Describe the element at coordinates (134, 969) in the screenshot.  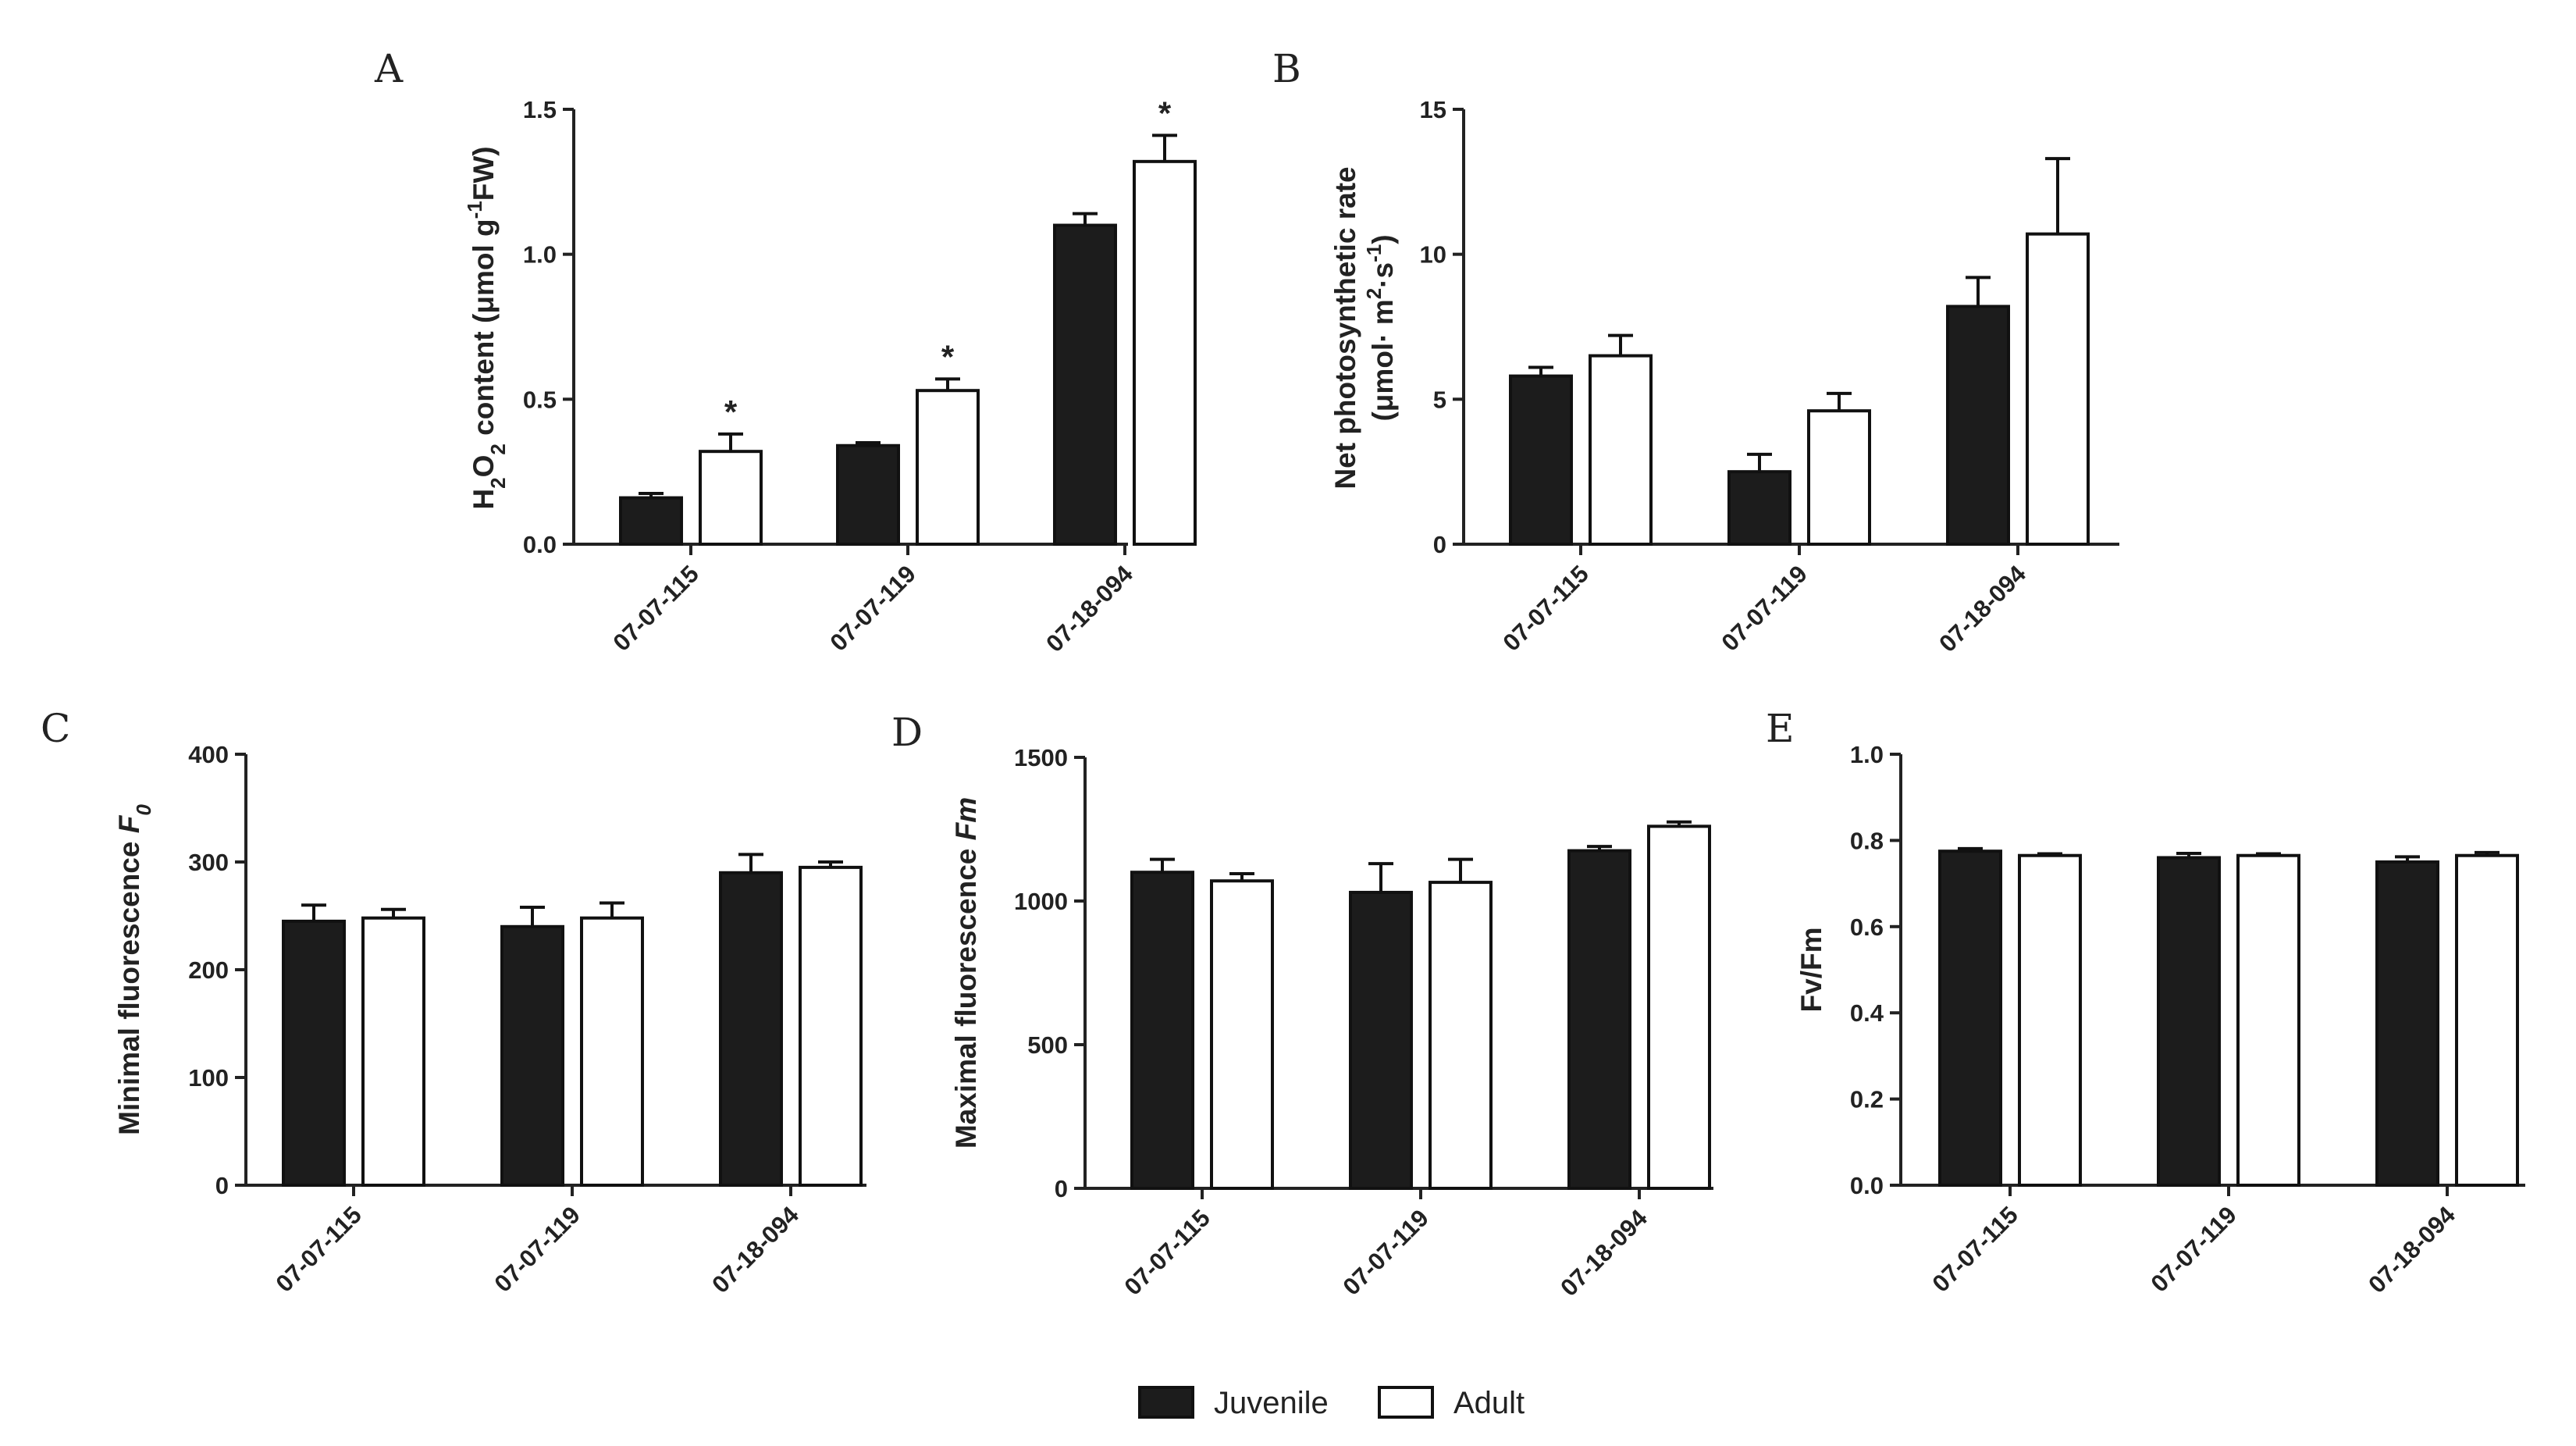
I see `y-axis-title: Minimal fluorescence F0` at that location.